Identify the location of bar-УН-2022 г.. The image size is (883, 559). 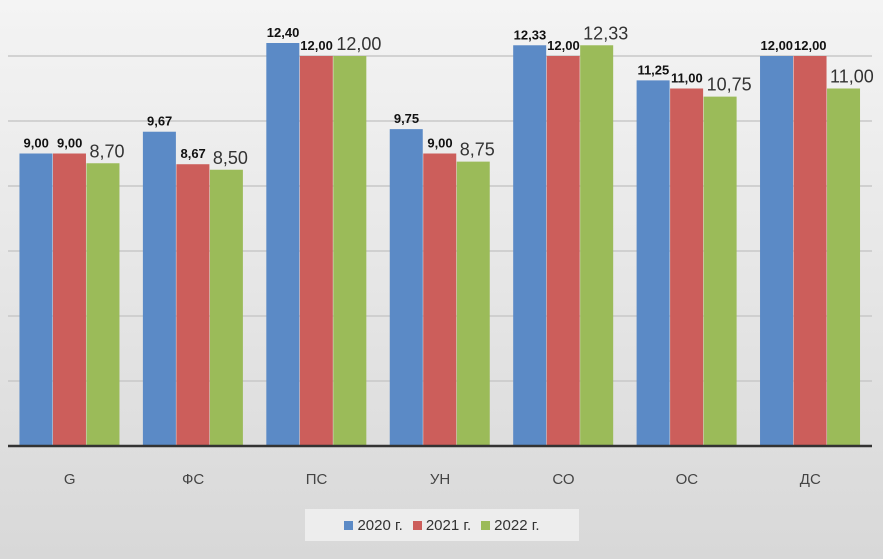
(473, 303).